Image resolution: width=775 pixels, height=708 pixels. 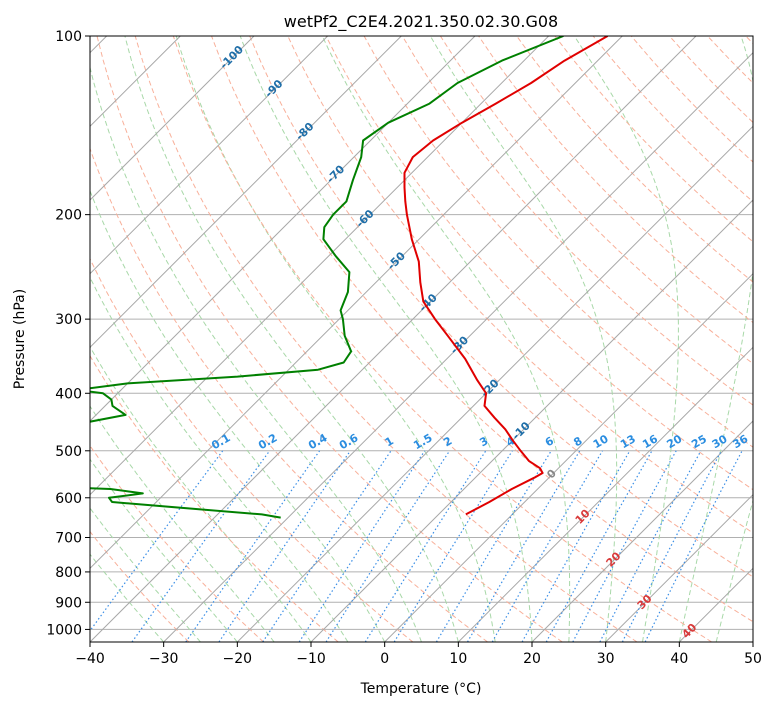 I want to click on y-tick-label: 200, so click(x=68, y=216).